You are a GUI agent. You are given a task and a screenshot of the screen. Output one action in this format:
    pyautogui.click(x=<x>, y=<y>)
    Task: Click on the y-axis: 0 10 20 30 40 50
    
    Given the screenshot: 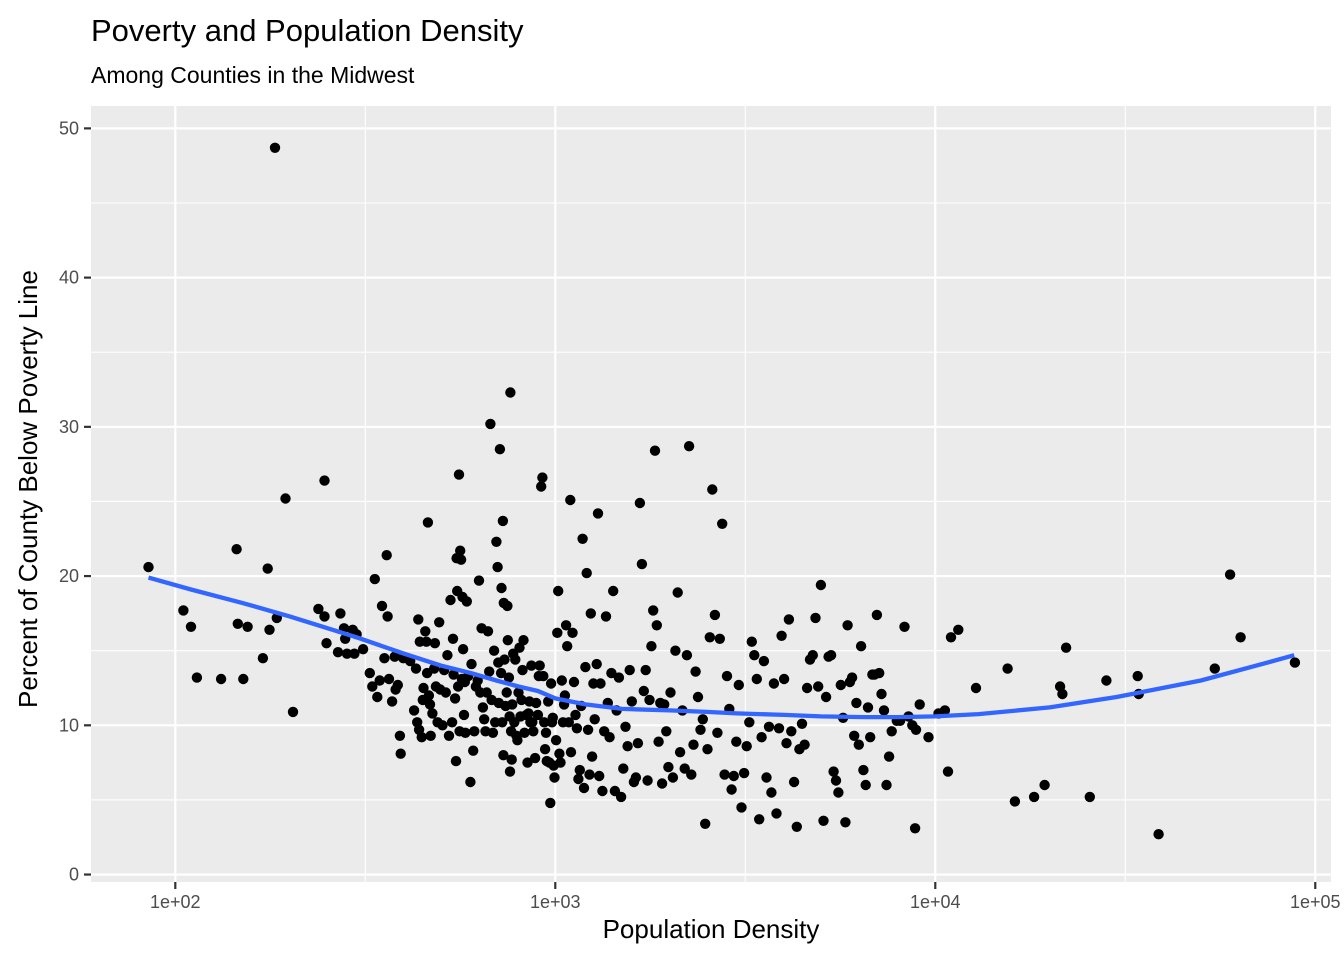 What is the action you would take?
    pyautogui.click(x=75, y=501)
    